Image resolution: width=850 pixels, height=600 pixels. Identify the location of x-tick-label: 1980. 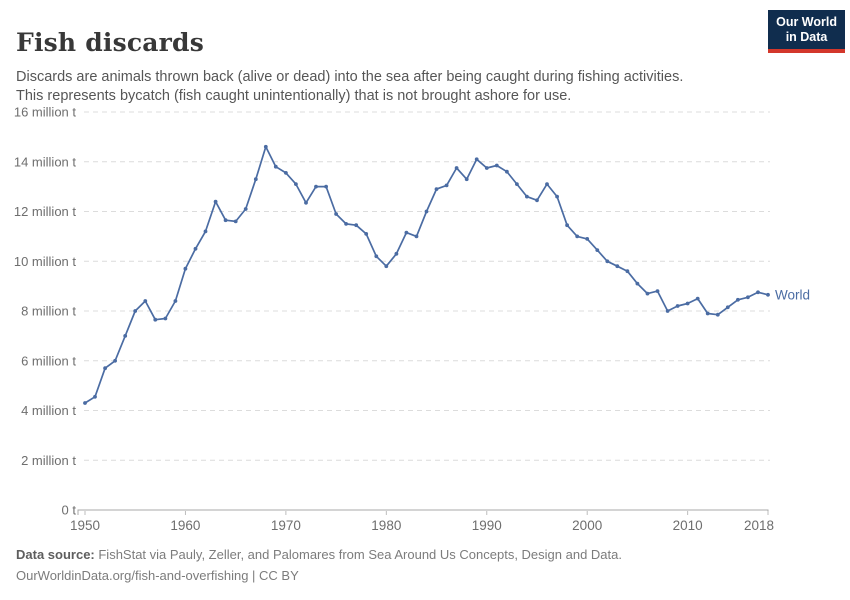
(386, 525).